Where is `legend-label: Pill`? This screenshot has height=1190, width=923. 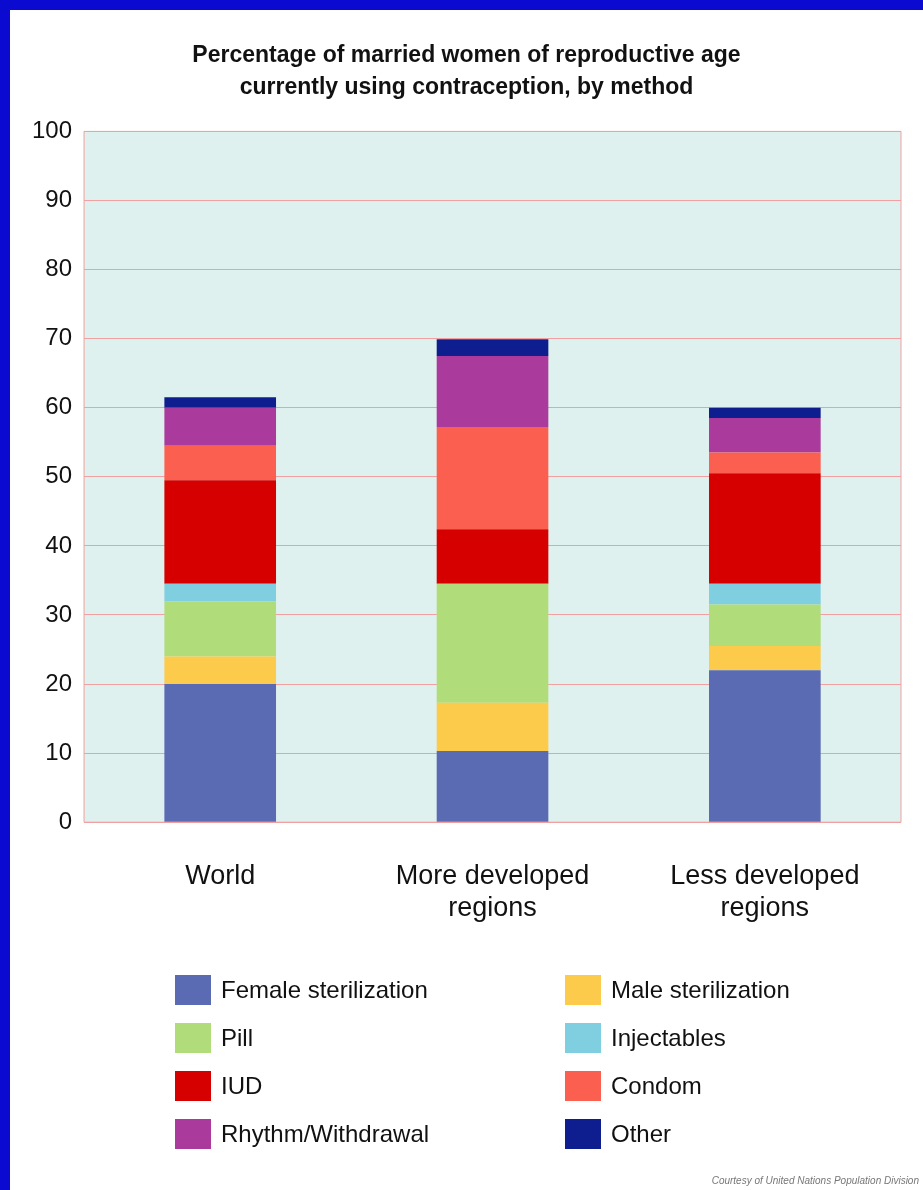 legend-label: Pill is located at coordinates (237, 1038).